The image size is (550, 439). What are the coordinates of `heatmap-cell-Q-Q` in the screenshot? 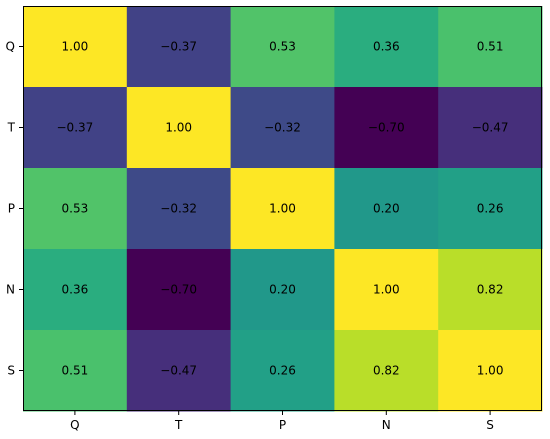 It's located at (75, 47).